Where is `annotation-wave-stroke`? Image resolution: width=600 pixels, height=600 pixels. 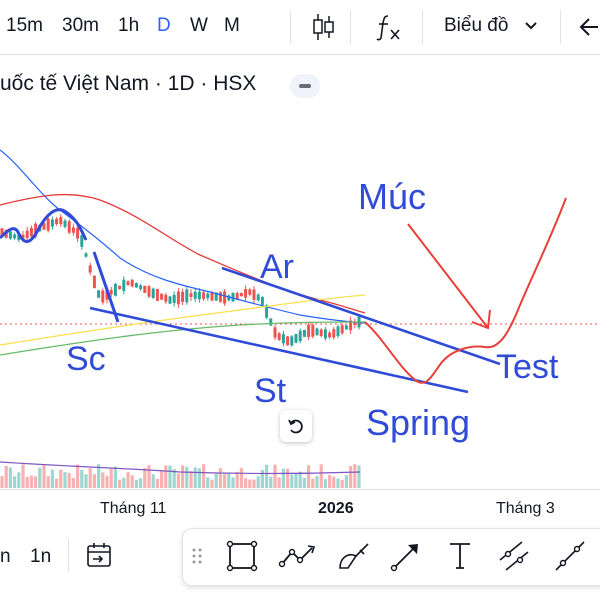
annotation-wave-stroke is located at coordinates (44, 225).